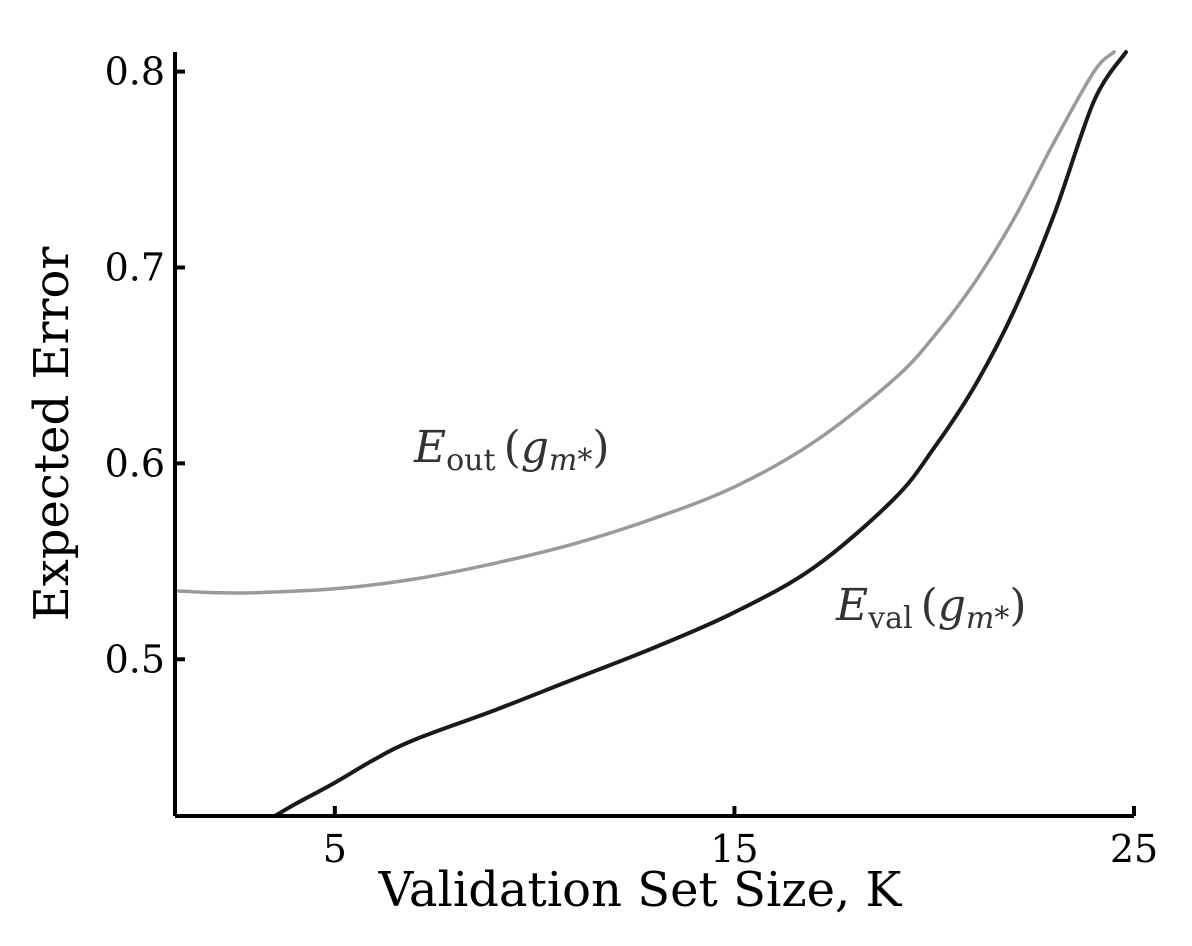 This screenshot has width=1192, height=946. What do you see at coordinates (851, 605) in the screenshot?
I see `eval-label-main: E` at bounding box center [851, 605].